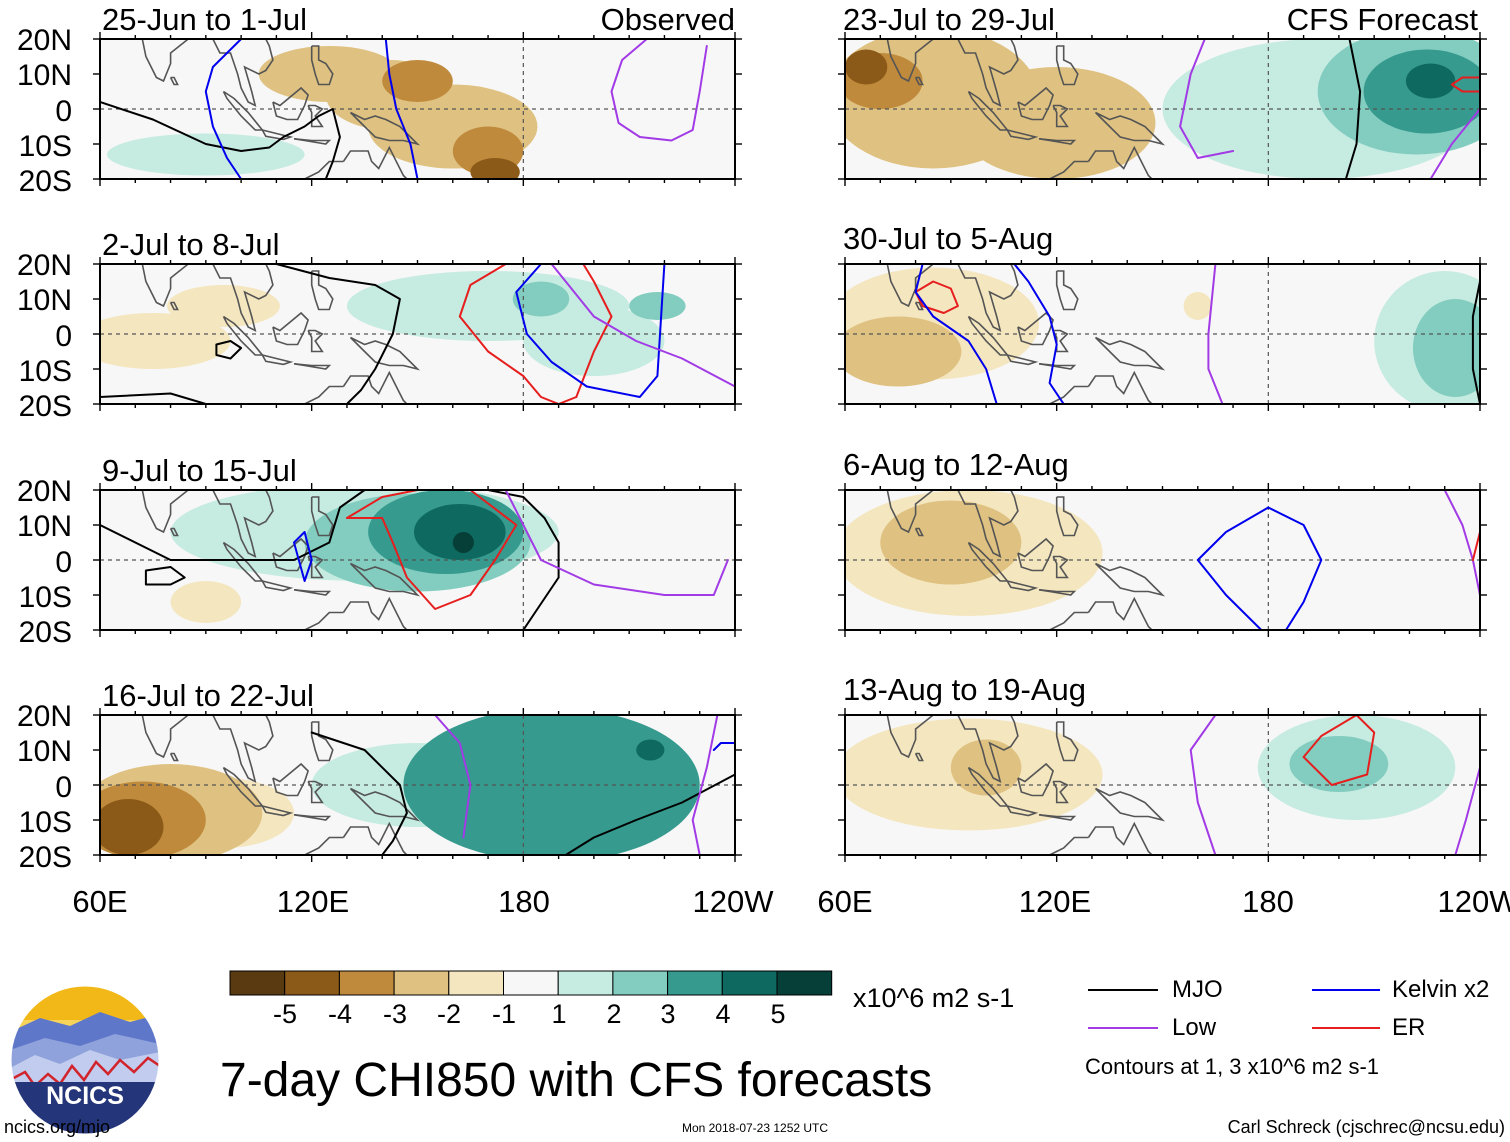  I want to click on colorbar-label: -1, so click(504, 1014).